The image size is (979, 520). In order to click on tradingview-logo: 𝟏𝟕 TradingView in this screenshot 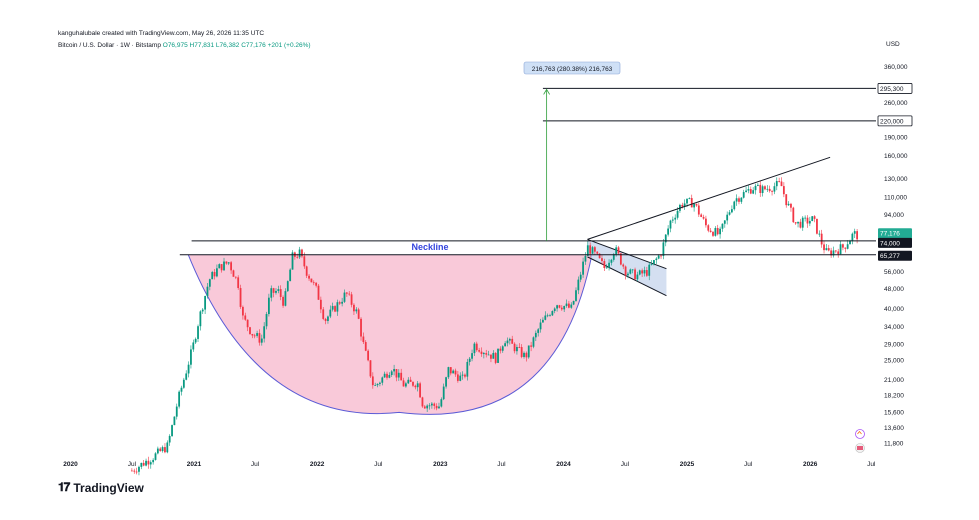, I will do `click(101, 487)`.